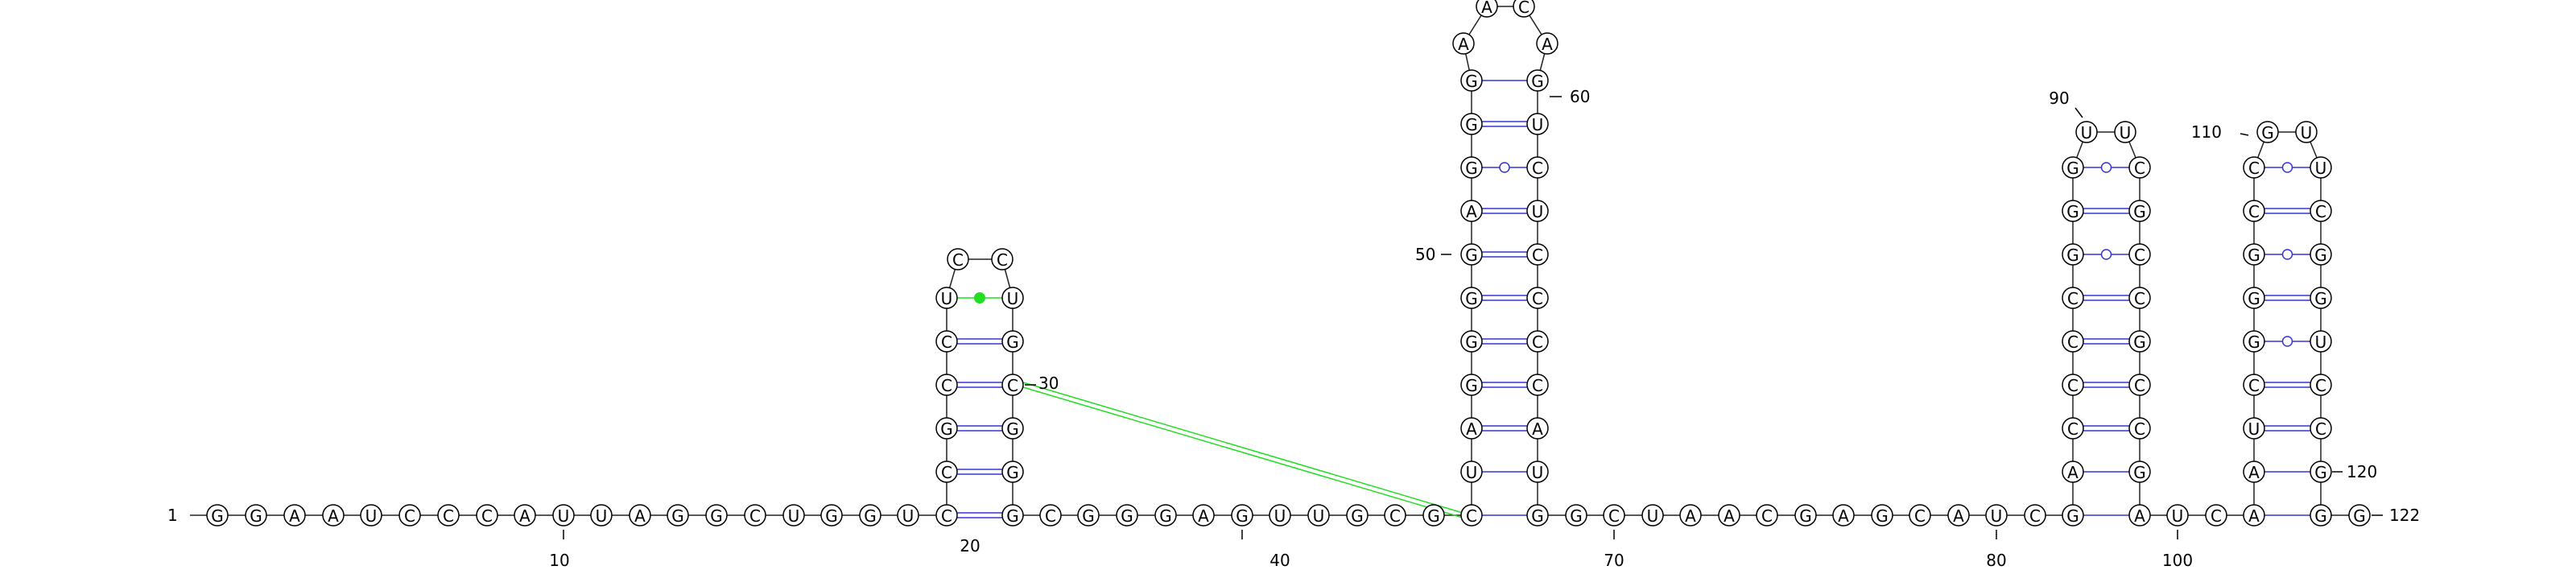 The width and height of the screenshot is (2576, 570). I want to click on nucleotide-number-label: 90, so click(2059, 98).